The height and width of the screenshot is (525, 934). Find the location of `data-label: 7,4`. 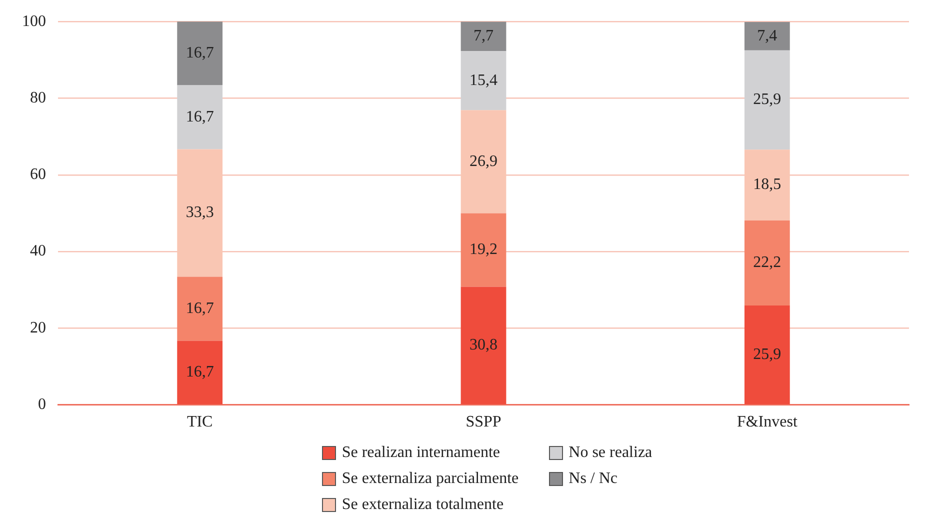

data-label: 7,4 is located at coordinates (767, 35).